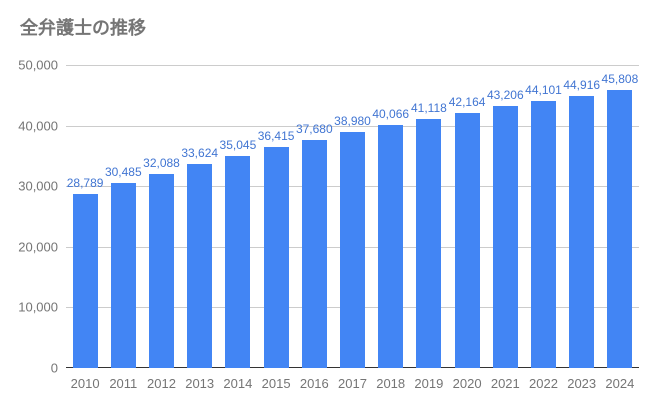 The width and height of the screenshot is (660, 409). I want to click on bar-value-label: 45,808, so click(620, 79).